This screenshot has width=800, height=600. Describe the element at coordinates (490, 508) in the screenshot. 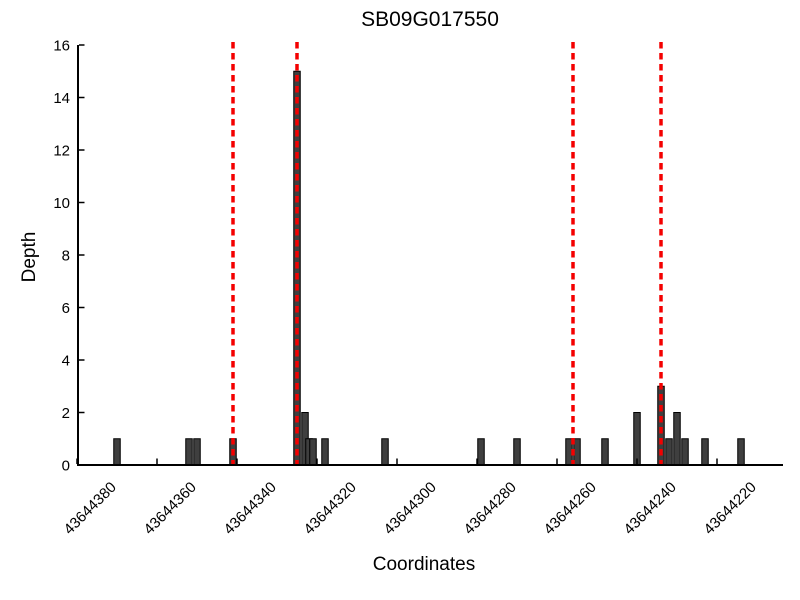

I see `x-tick-label: 43644280` at that location.